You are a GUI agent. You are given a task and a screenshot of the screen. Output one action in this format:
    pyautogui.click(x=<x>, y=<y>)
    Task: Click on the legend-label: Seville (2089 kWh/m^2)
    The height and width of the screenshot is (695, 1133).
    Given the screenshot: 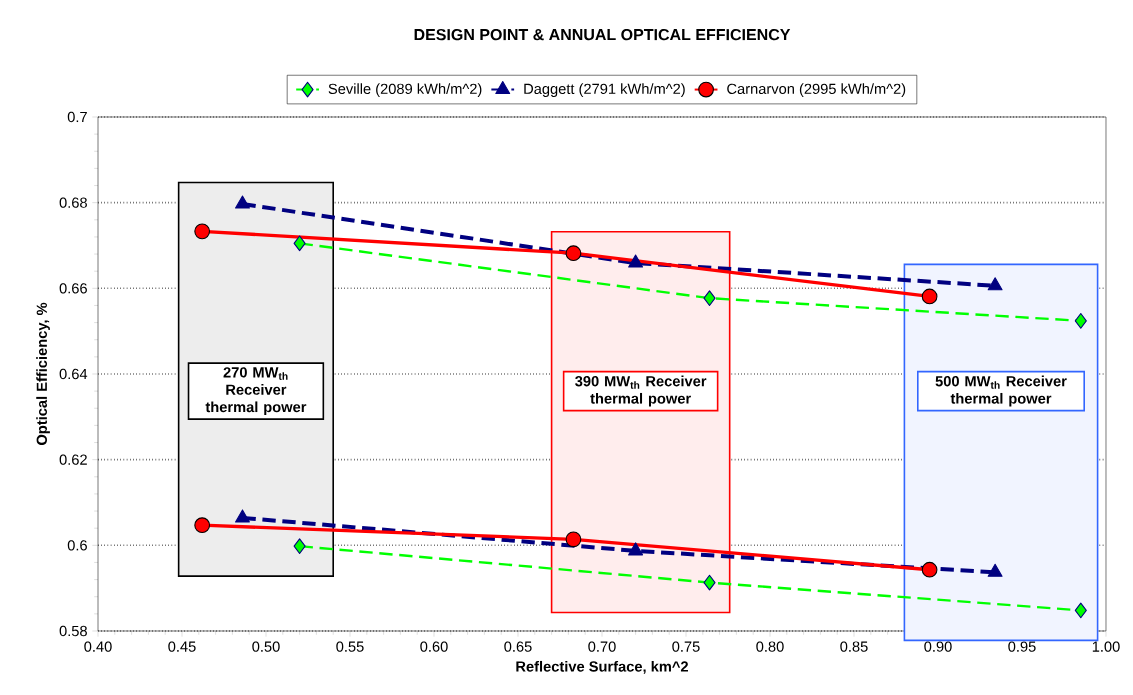 What is the action you would take?
    pyautogui.click(x=405, y=90)
    